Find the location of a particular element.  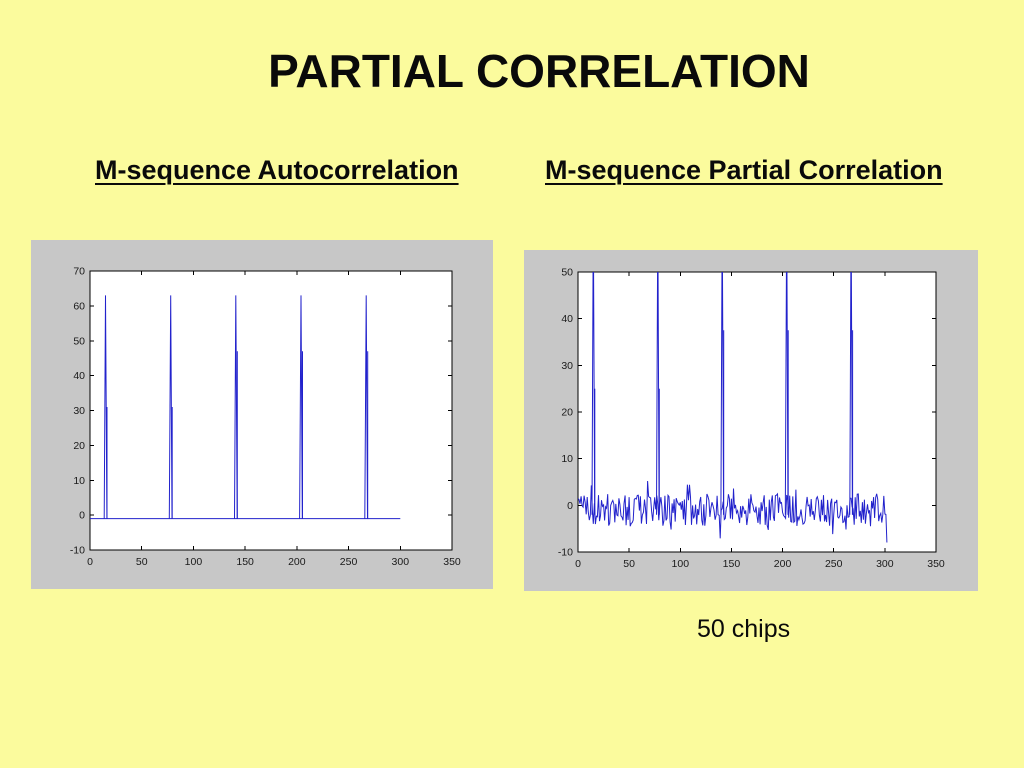

slide-title: PARTIAL CORRELATION is located at coordinates (539, 71).